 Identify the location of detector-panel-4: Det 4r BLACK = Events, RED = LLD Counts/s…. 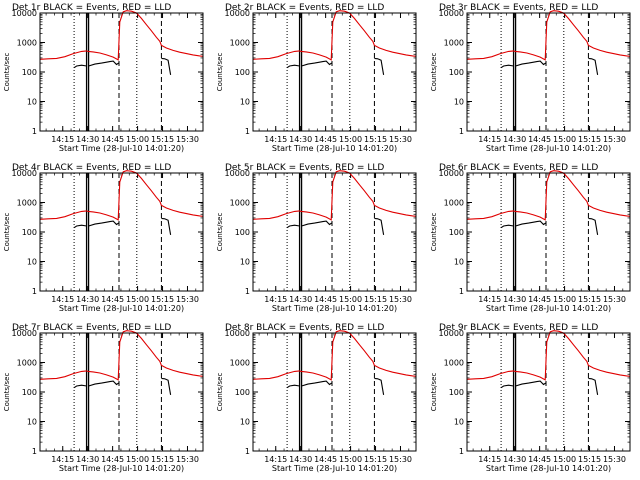
(103, 238).